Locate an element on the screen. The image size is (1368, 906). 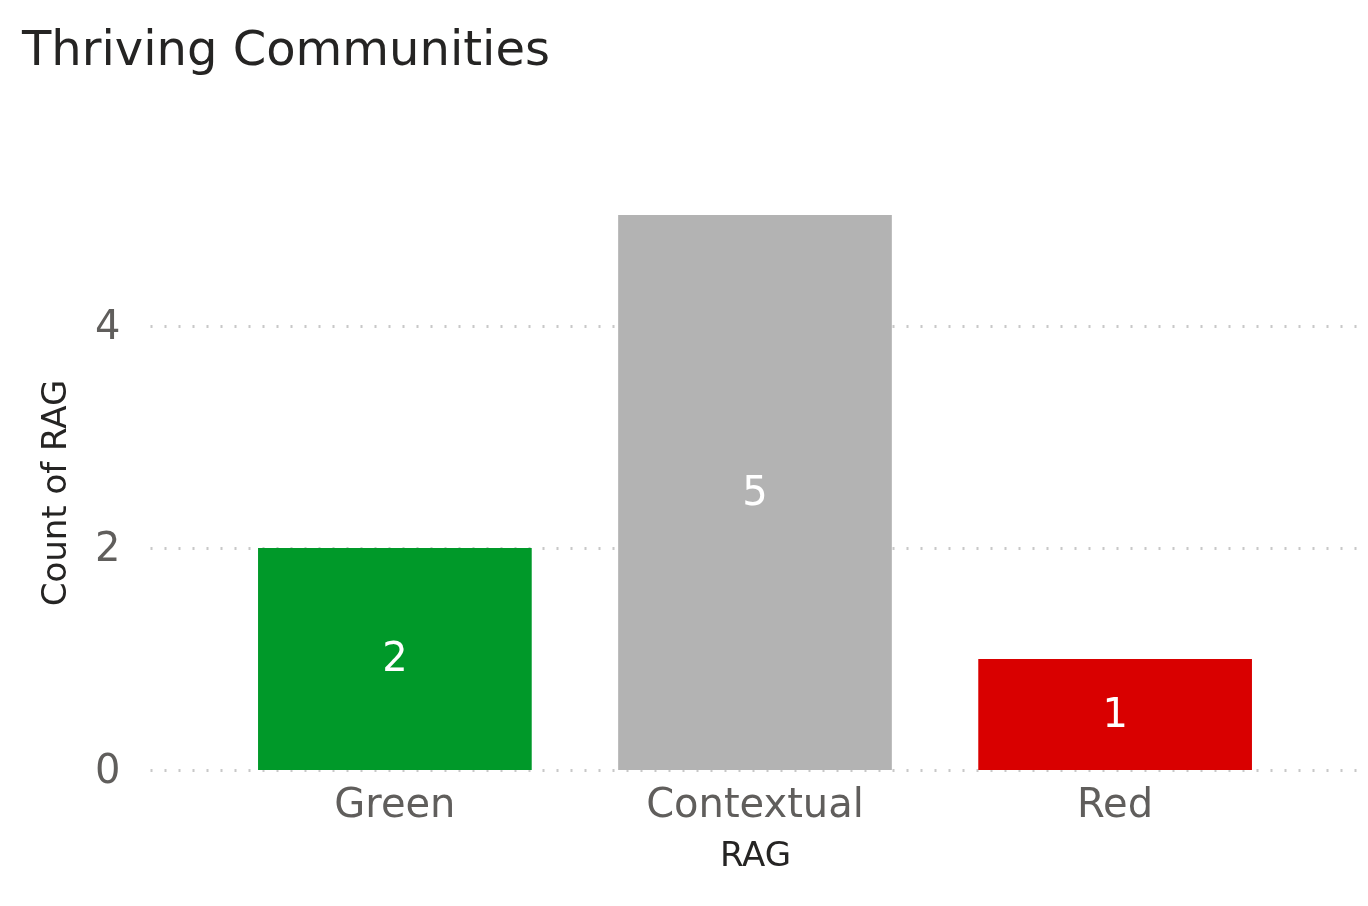
y-tick-label: 2 is located at coordinates (108, 546).